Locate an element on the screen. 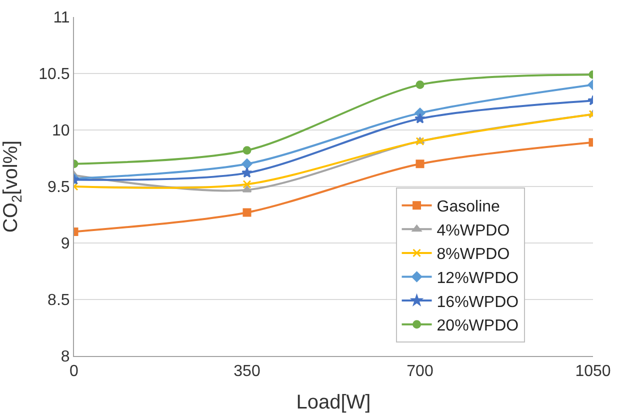 The height and width of the screenshot is (419, 628). y-tick-label: 11 is located at coordinates (61, 18).